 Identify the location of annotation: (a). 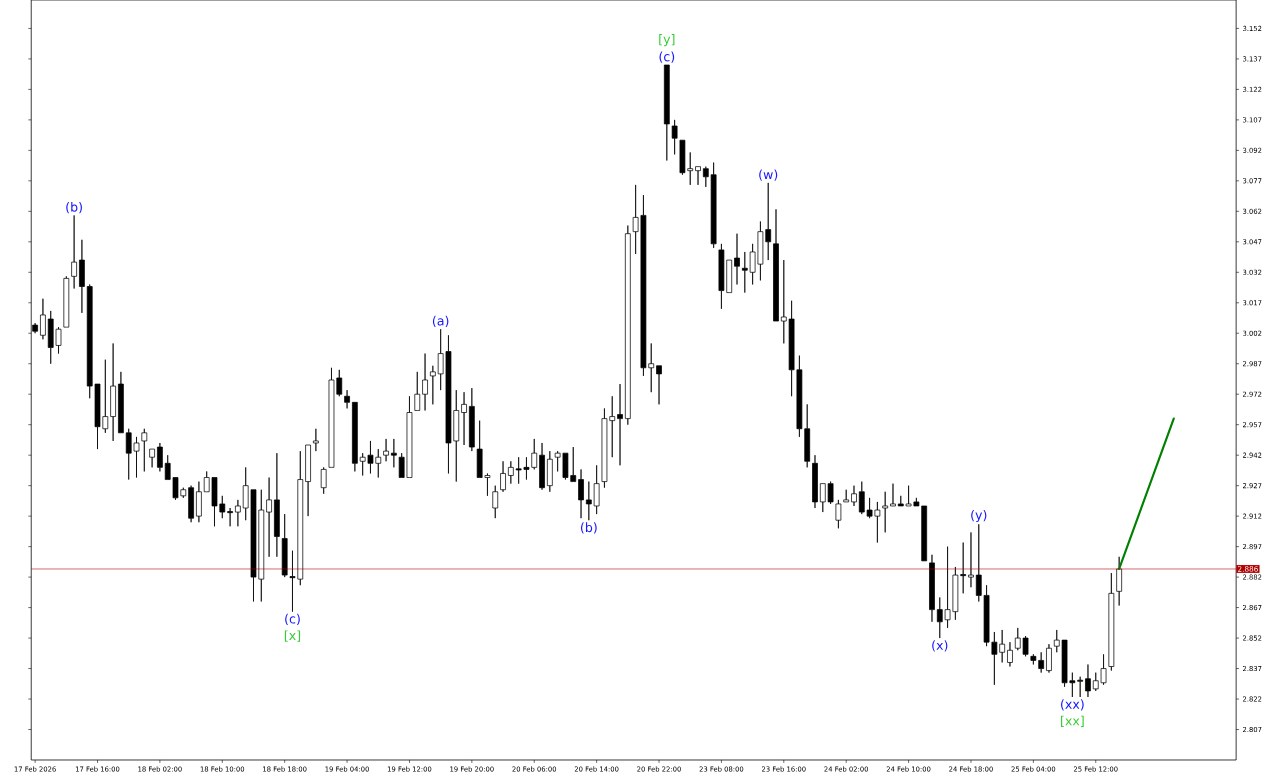
(440, 321).